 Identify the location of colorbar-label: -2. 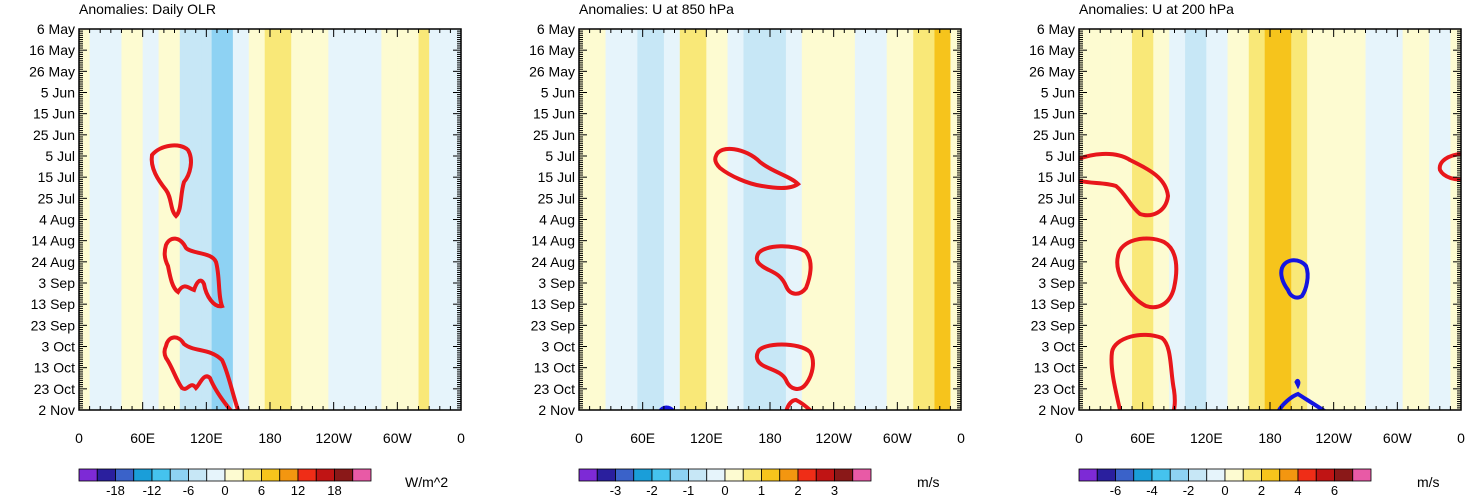
(1189, 489).